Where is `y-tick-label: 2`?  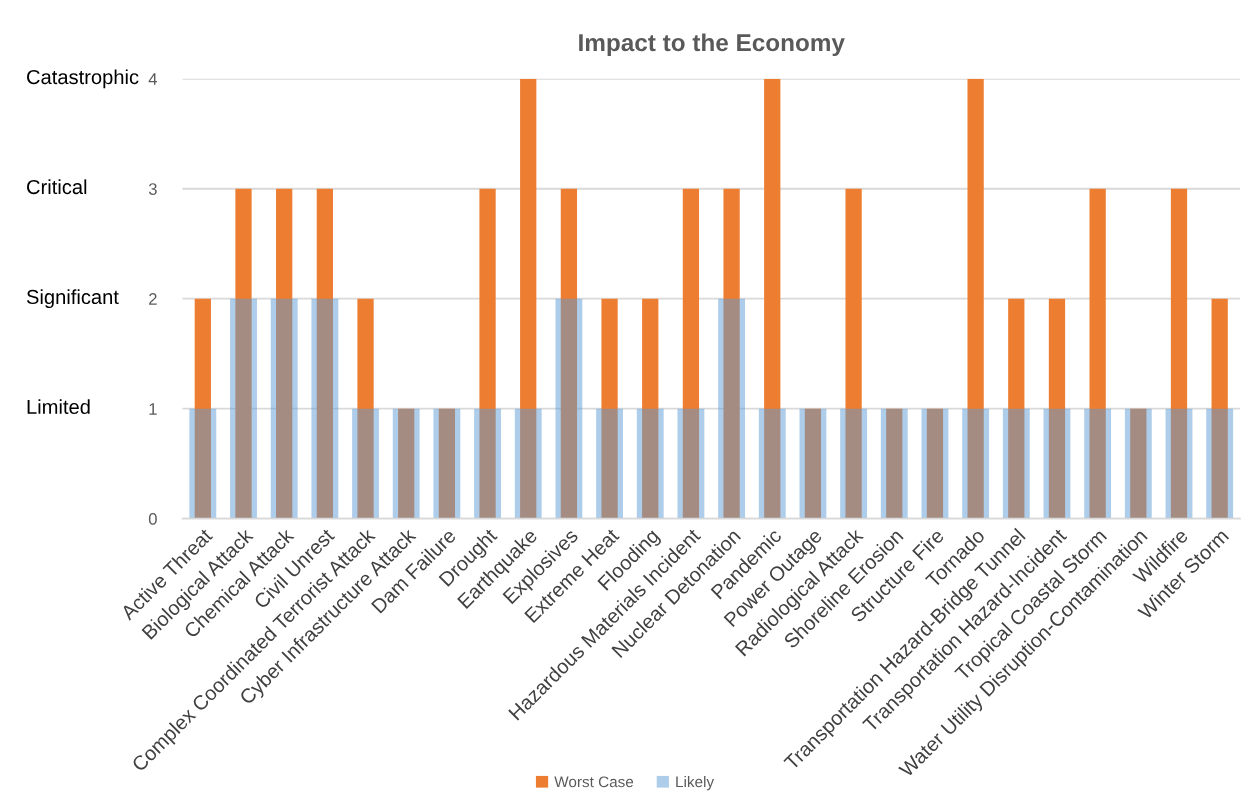
y-tick-label: 2 is located at coordinates (153, 299).